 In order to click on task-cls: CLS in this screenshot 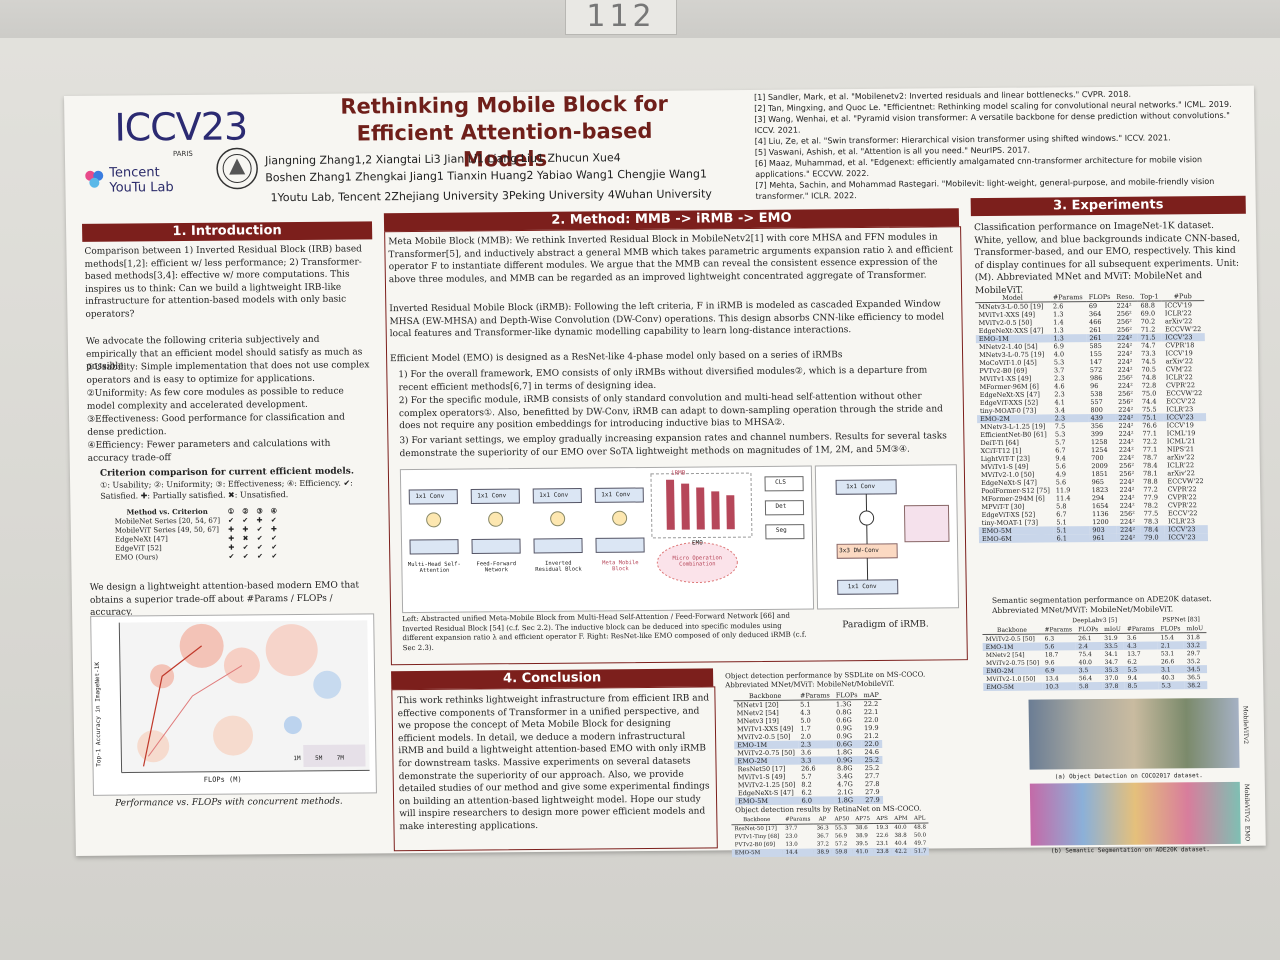, I will do `click(780, 482)`.